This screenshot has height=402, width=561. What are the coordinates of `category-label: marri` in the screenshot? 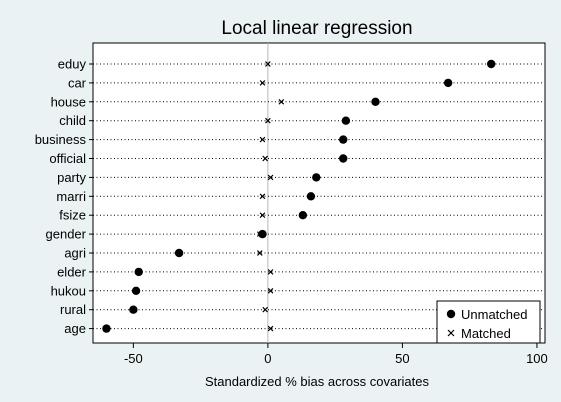 It's located at (71, 196).